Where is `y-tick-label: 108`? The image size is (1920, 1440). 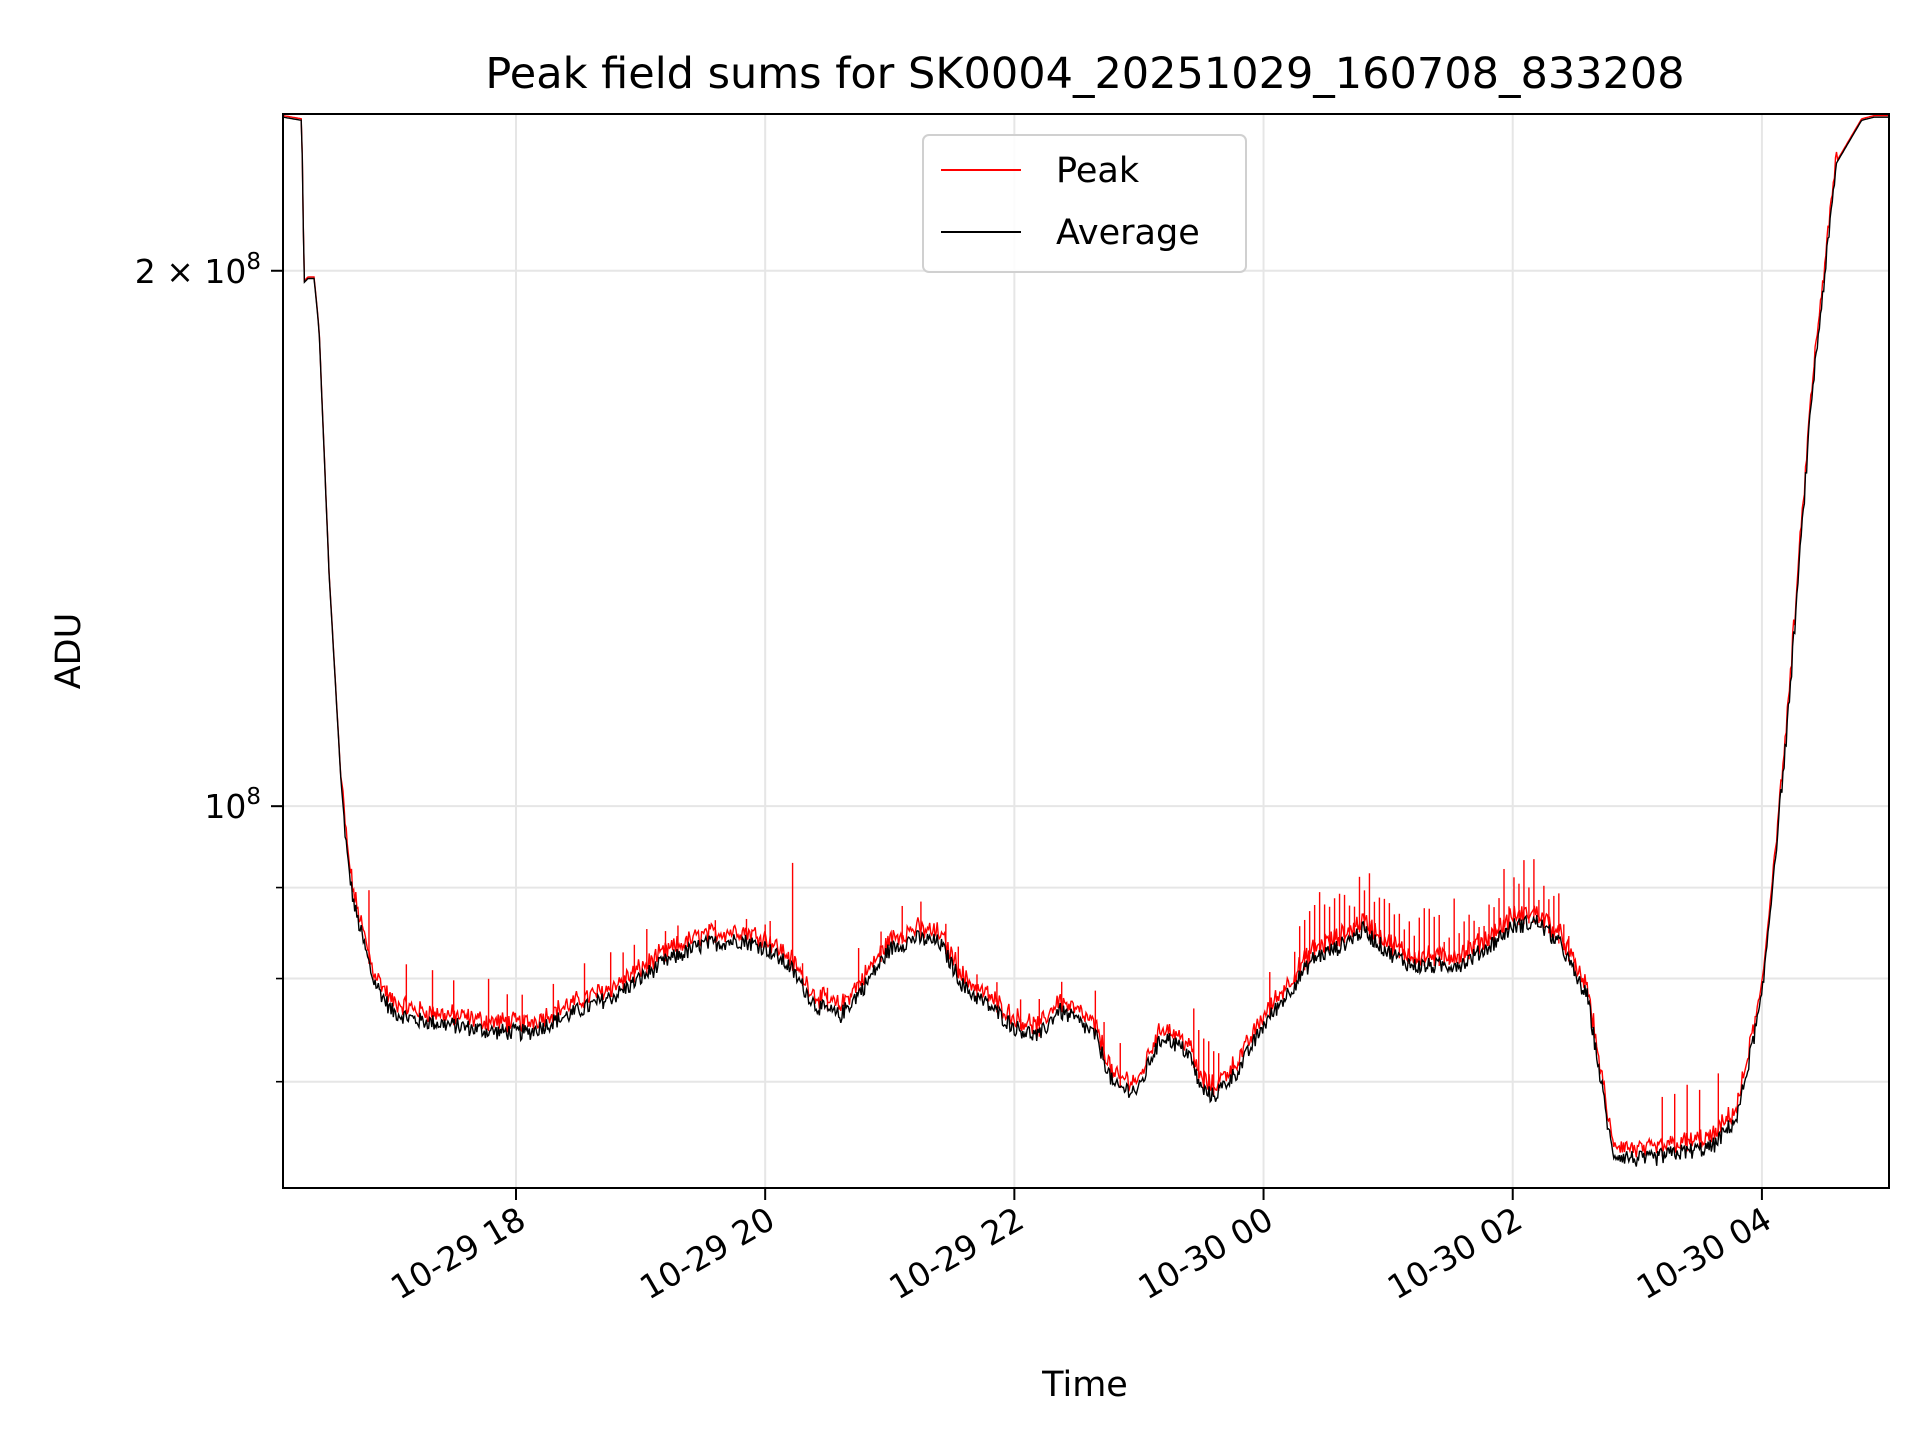 y-tick-label: 108 is located at coordinates (232, 805).